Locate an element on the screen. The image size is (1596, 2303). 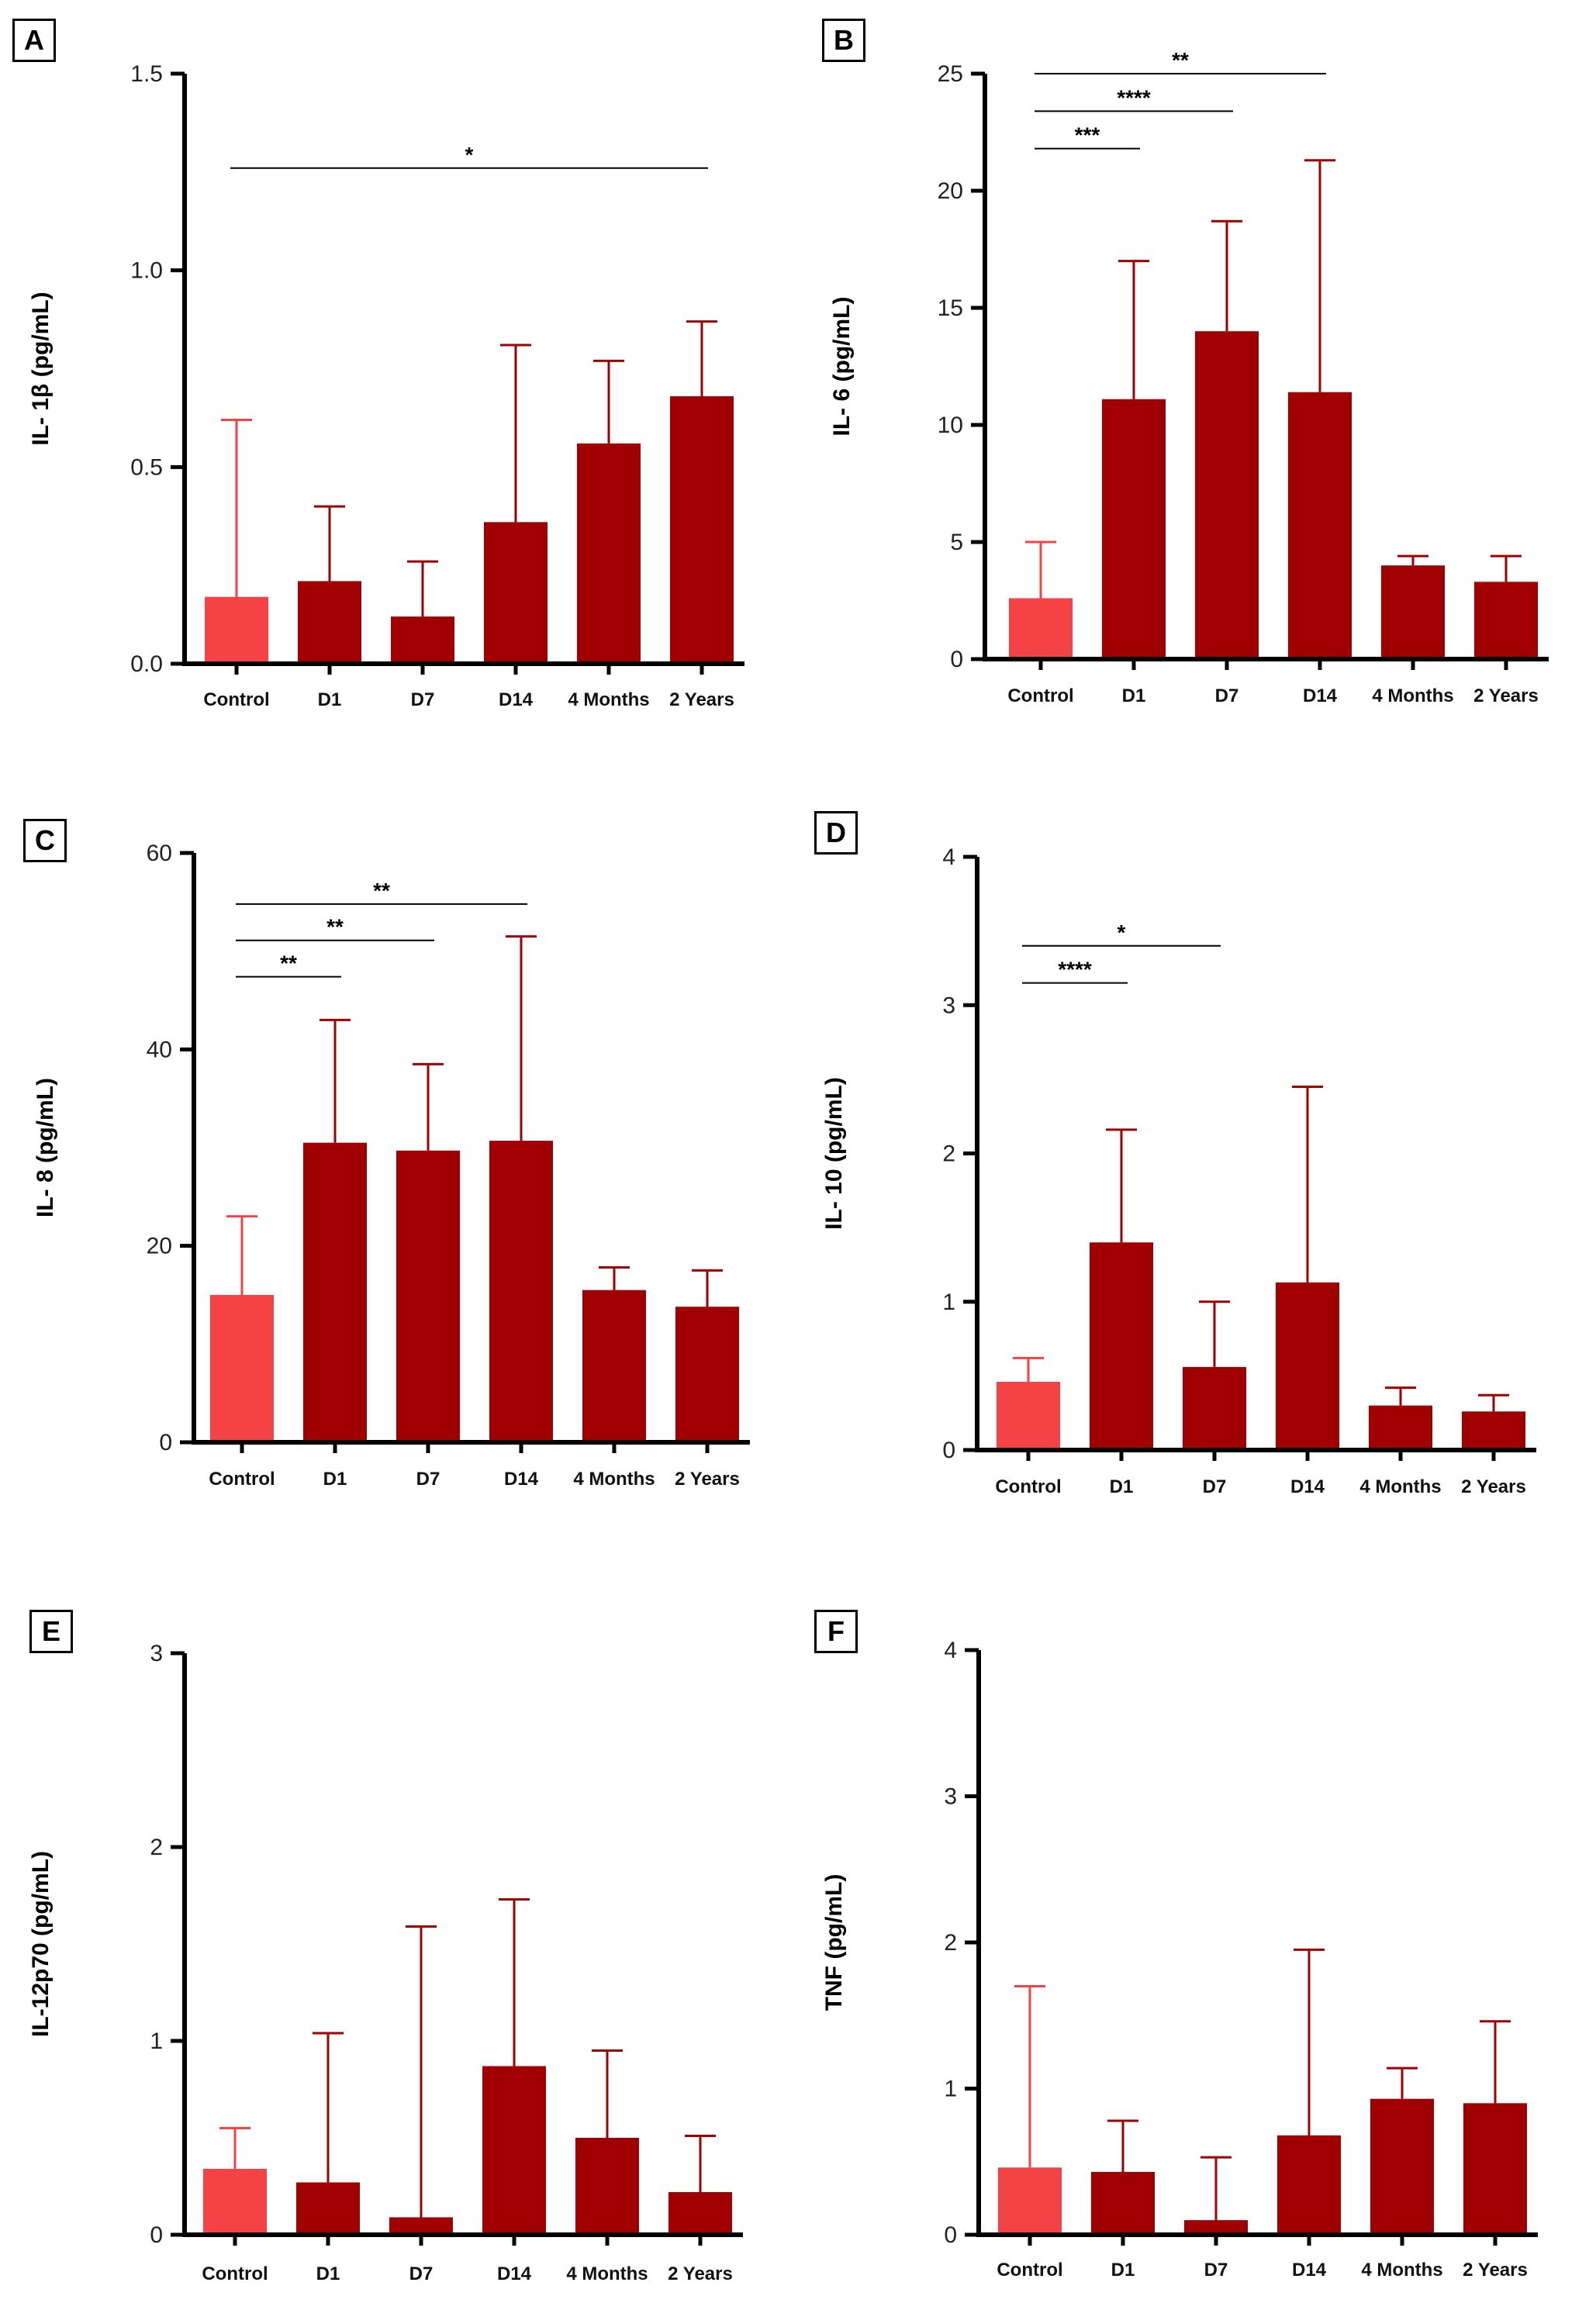
bar-d-2-years is located at coordinates (1493, 1431).